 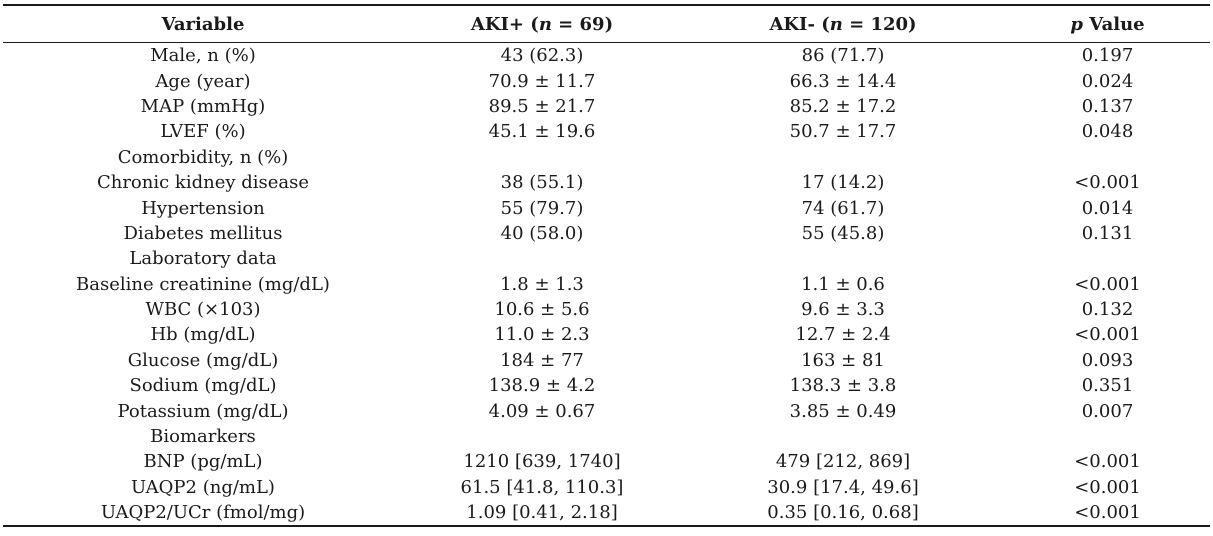 What do you see at coordinates (1113, 24) in the screenshot?
I see `header-p-suffix: Value` at bounding box center [1113, 24].